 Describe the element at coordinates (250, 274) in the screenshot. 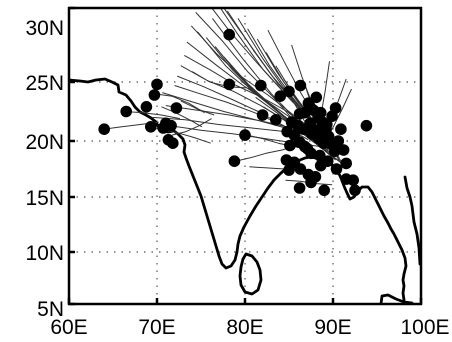

I see `coastline-sri-lanka` at that location.